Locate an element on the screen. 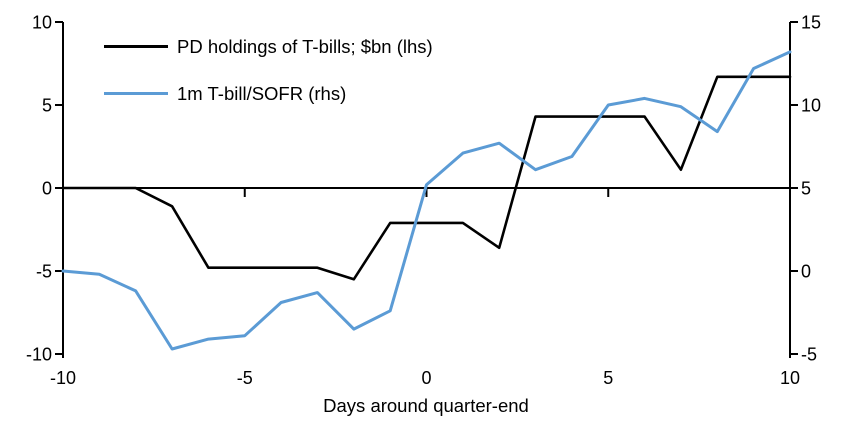 The width and height of the screenshot is (852, 432). left-axis-tick-label: -5 is located at coordinates (44, 272).